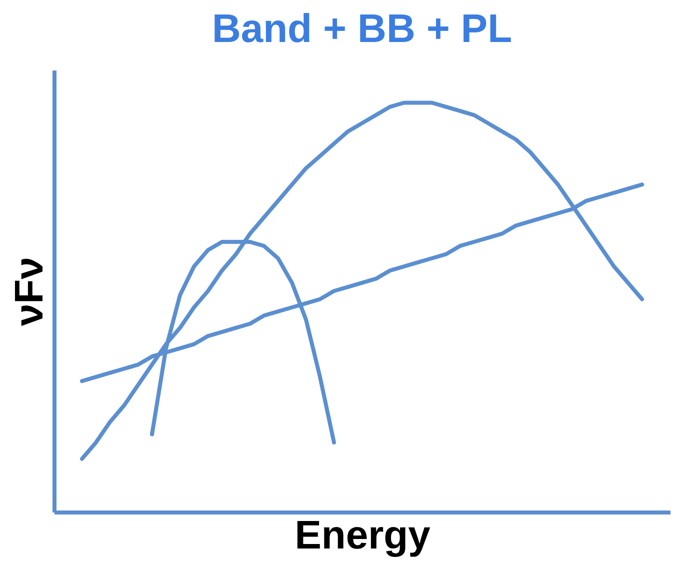 This screenshot has height=561, width=690. What do you see at coordinates (30, 291) in the screenshot?
I see `y-axis-title: νFν` at bounding box center [30, 291].